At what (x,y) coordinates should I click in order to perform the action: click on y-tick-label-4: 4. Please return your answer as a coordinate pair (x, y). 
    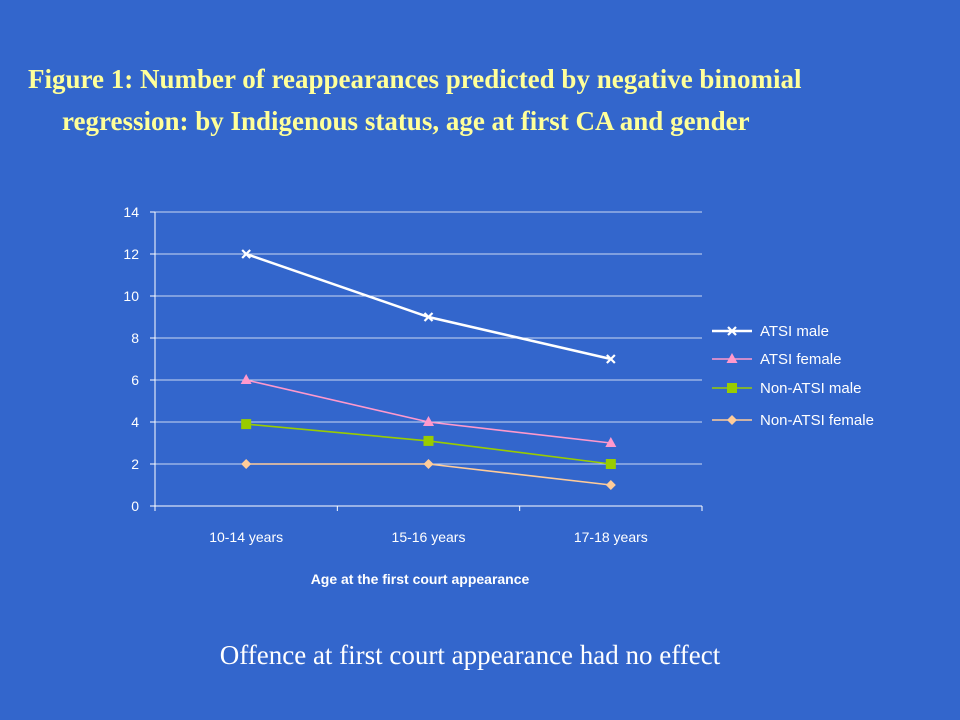
    Looking at the image, I should click on (135, 422).